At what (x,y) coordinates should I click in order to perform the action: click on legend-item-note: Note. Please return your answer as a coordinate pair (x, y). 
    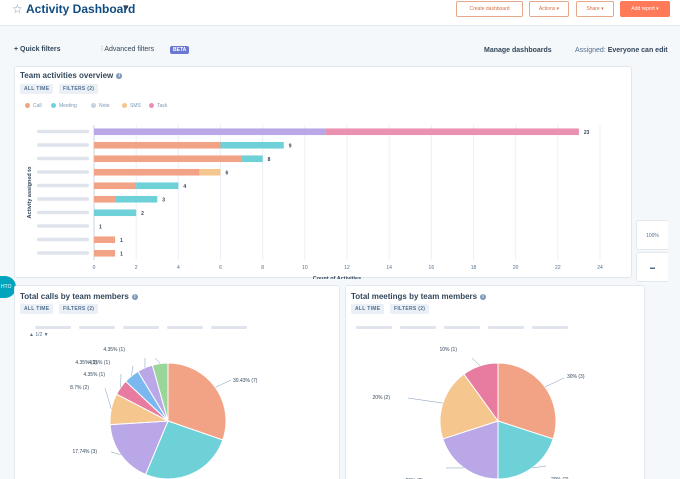
    Looking at the image, I should click on (100, 106).